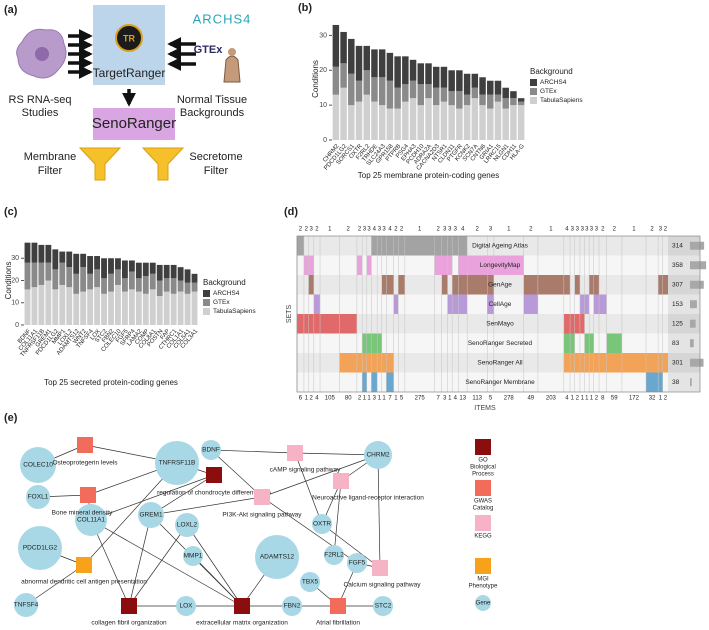 This screenshot has width=709, height=630. Describe the element at coordinates (50, 157) in the screenshot. I see `membrane-filter-label: Membrane` at that location.